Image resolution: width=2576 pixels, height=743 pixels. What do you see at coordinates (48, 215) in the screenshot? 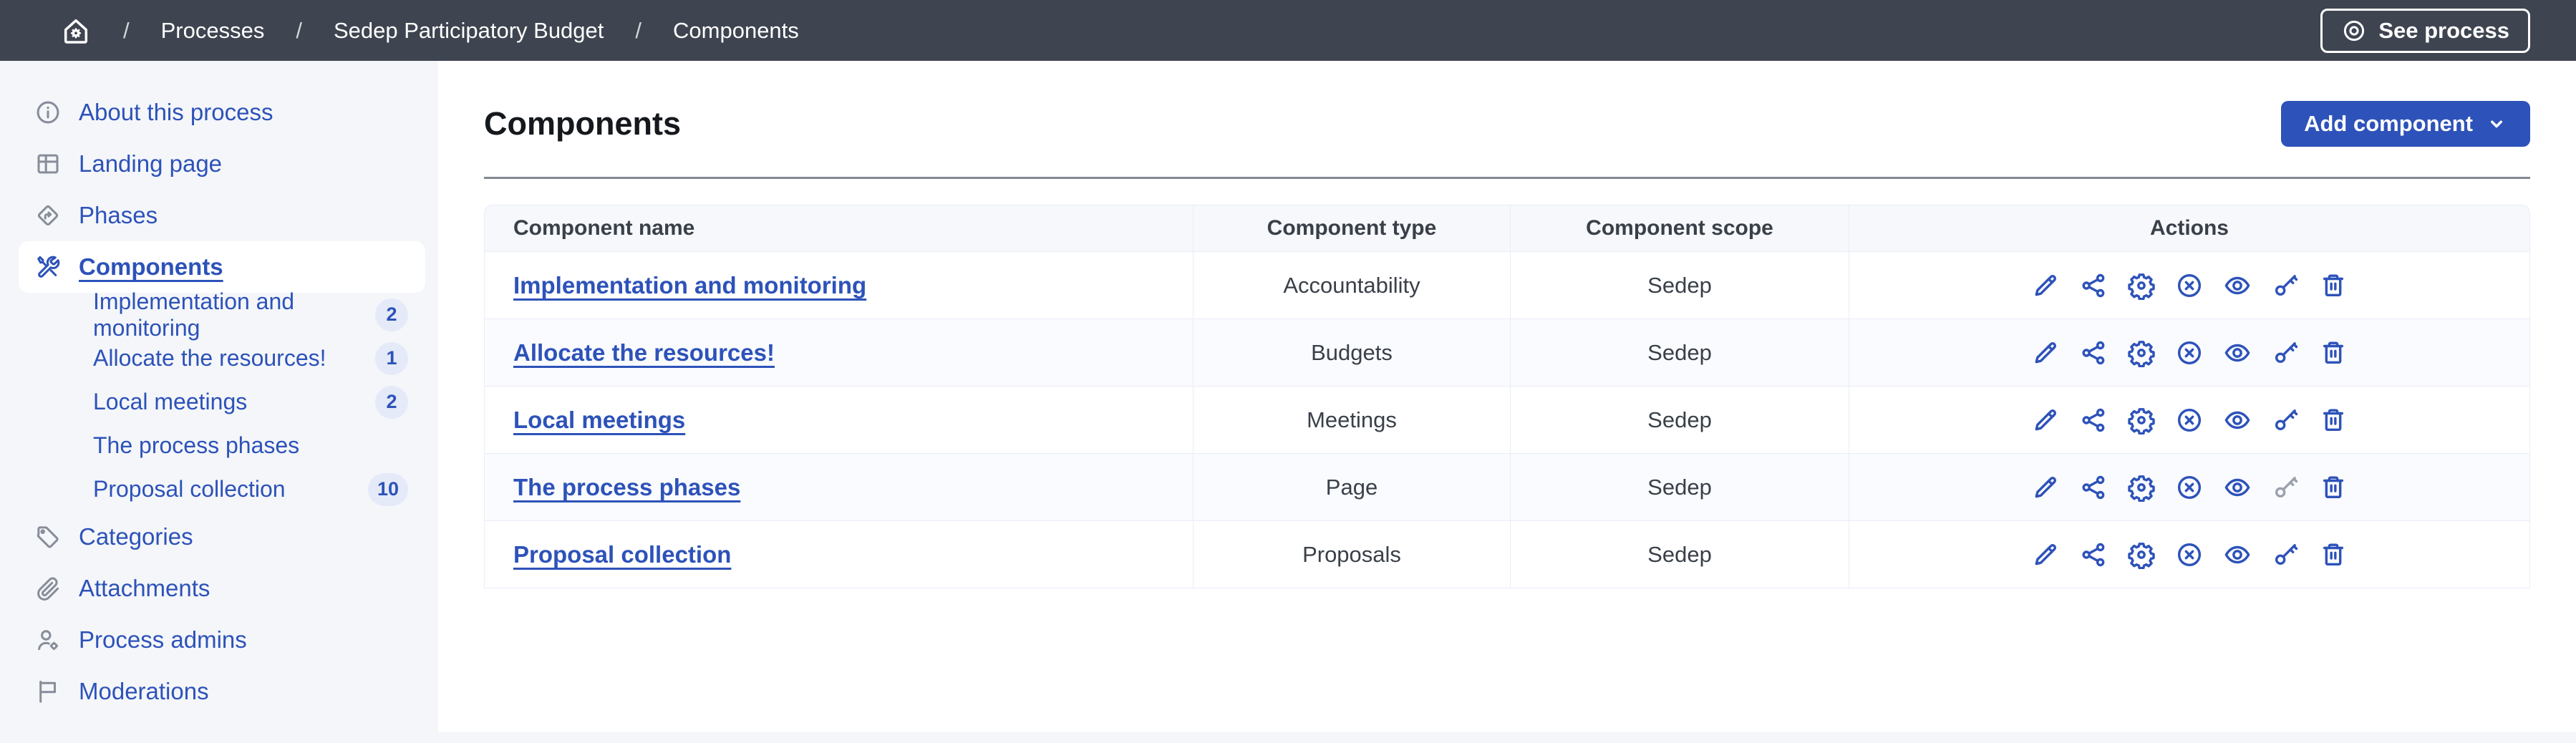
I see `signpost-icon` at bounding box center [48, 215].